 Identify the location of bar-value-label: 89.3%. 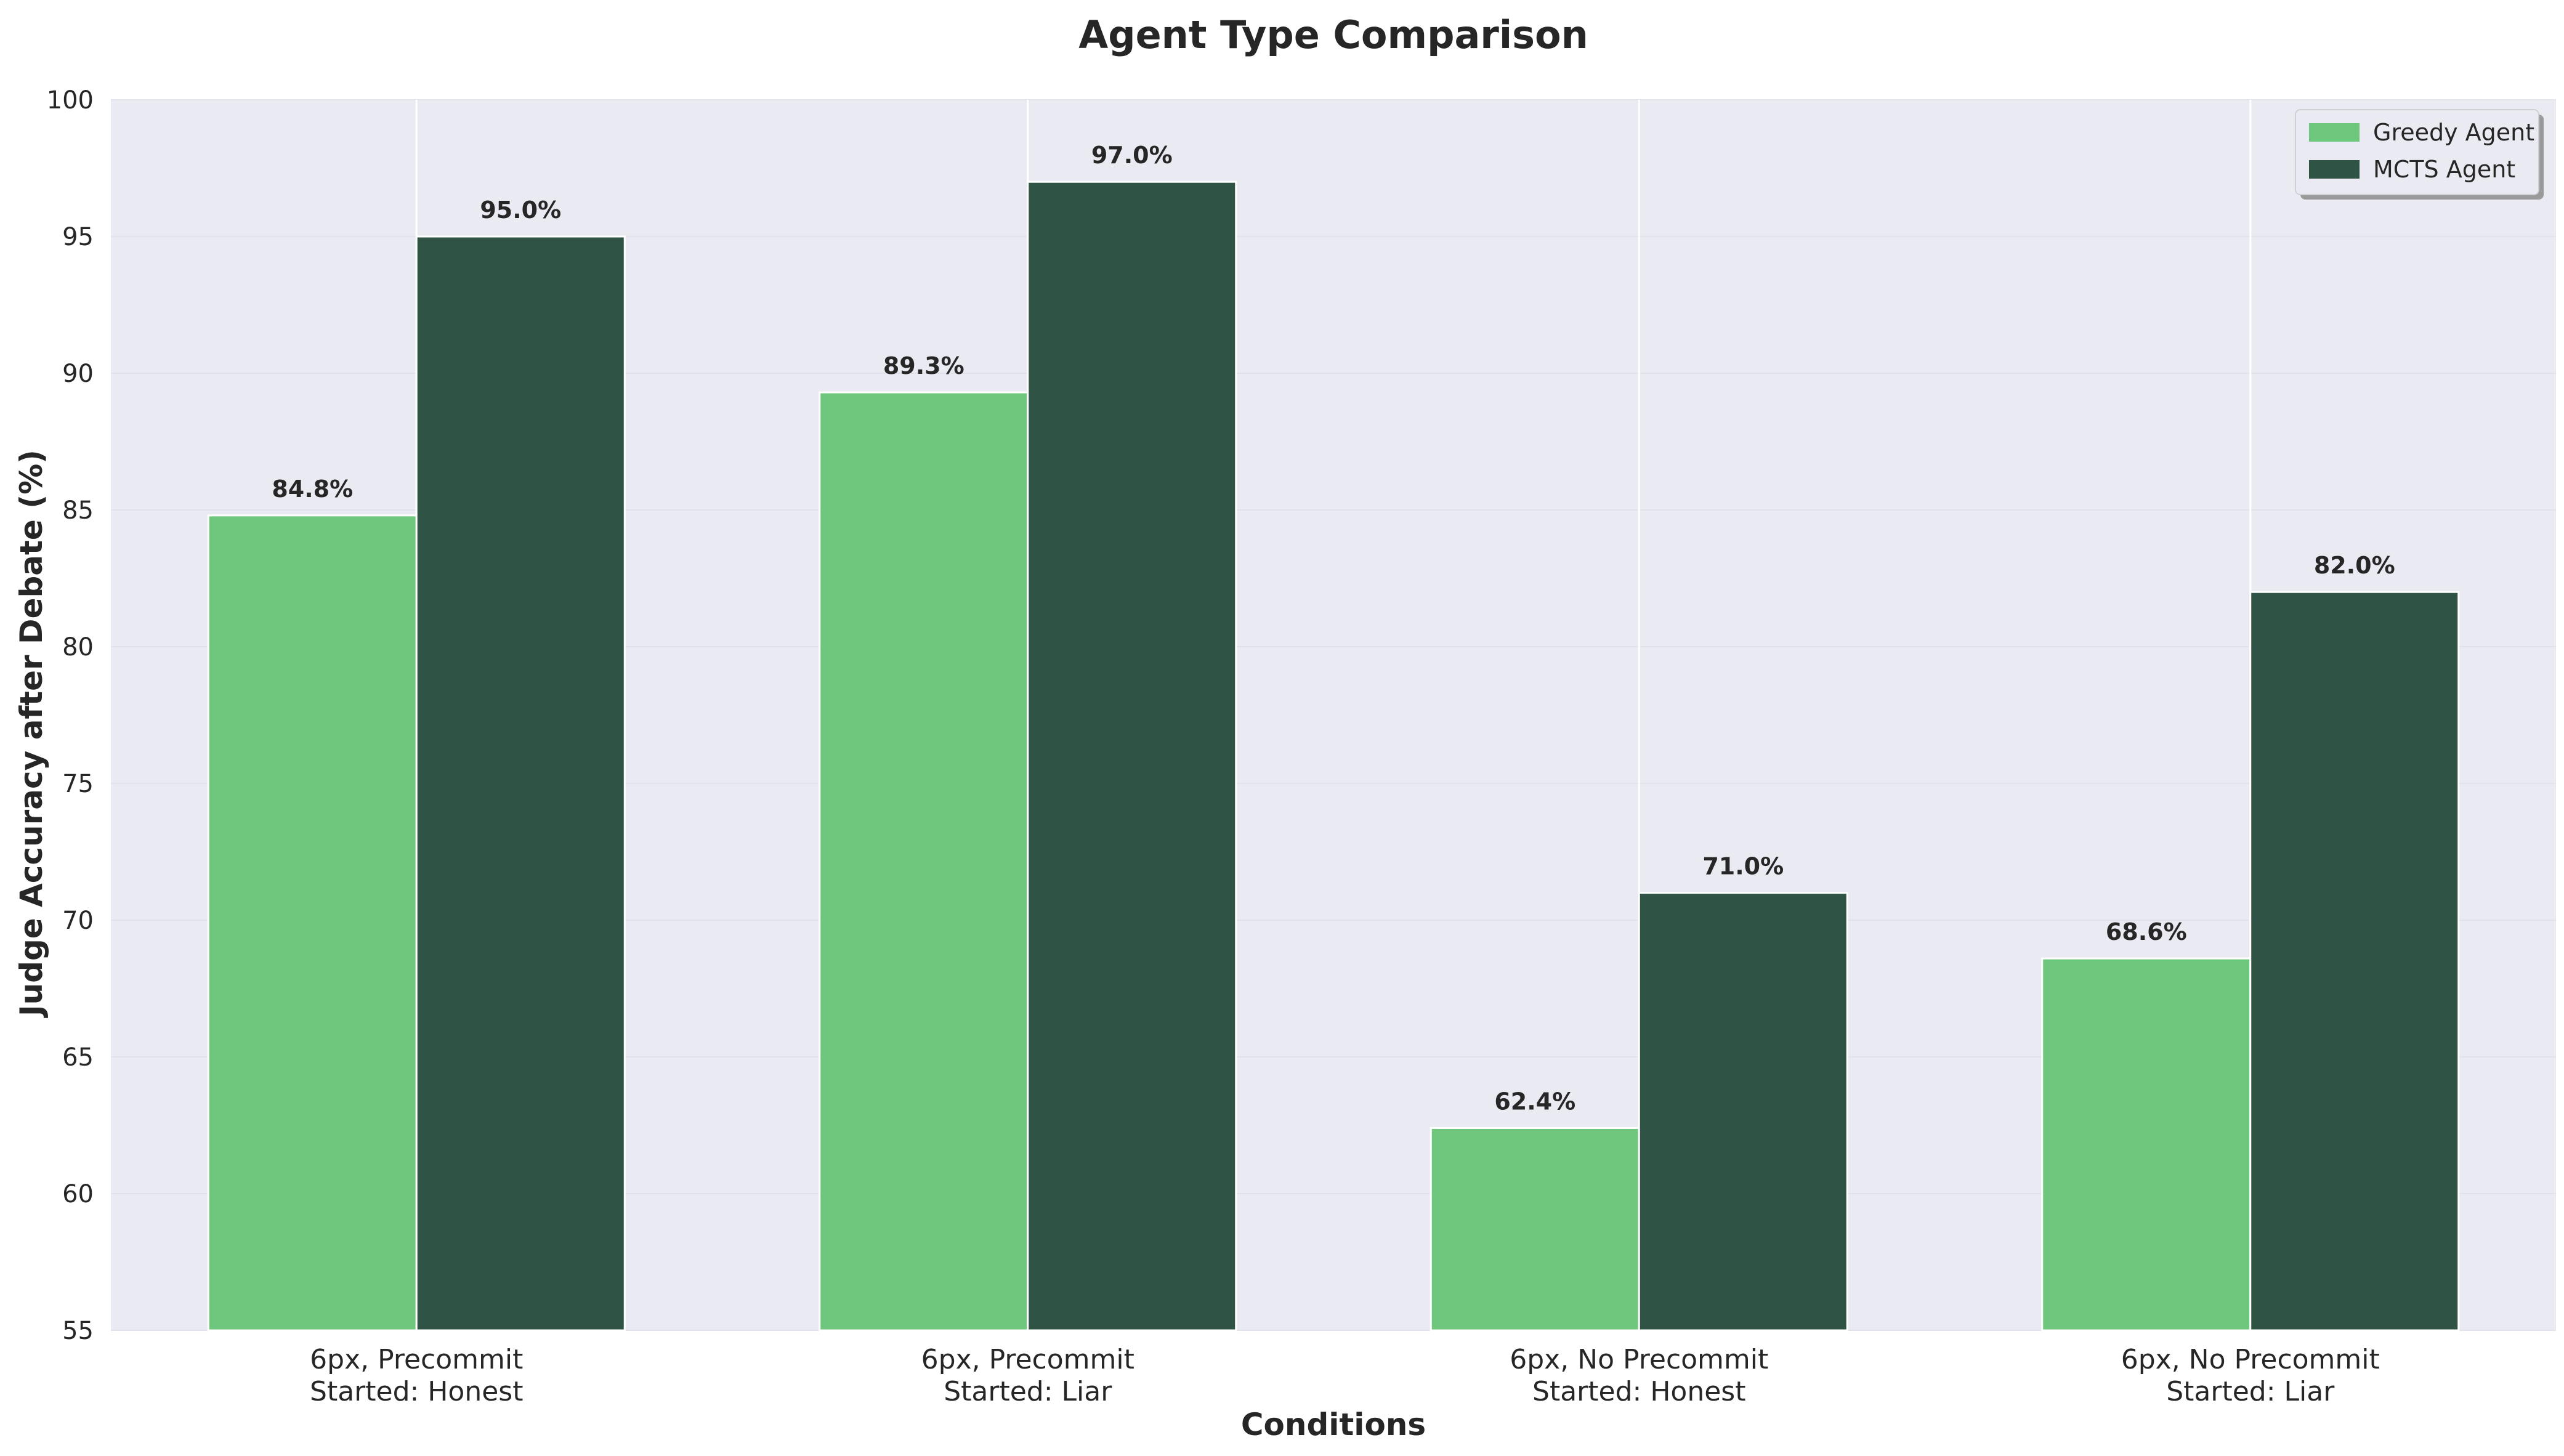
(924, 366).